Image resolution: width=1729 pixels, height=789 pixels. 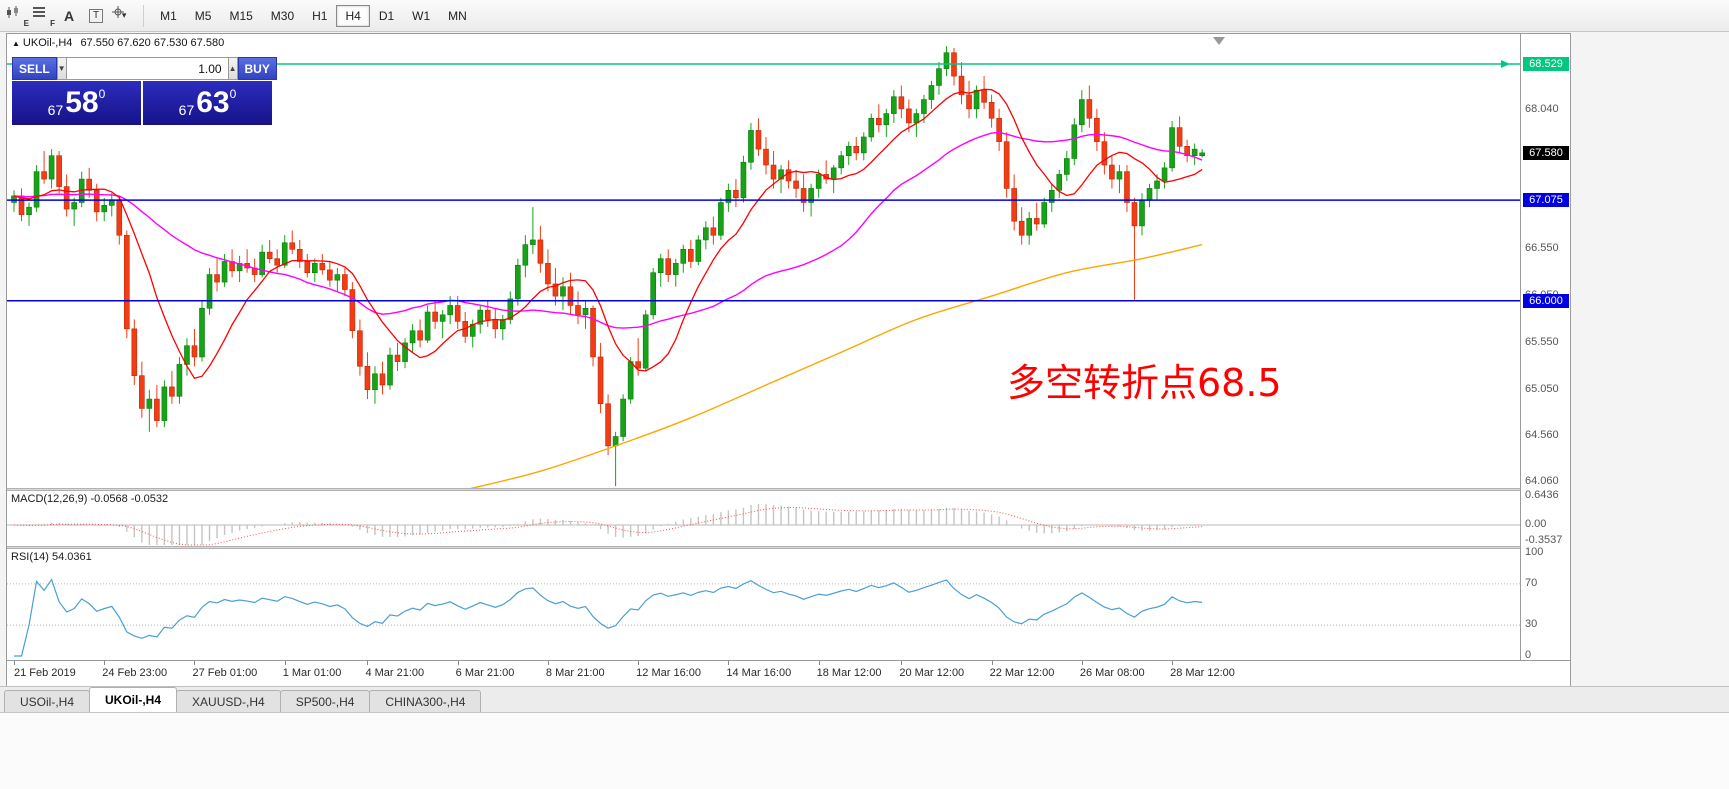 I want to click on rsi-header: RSI(14) 54.0361, so click(x=51, y=557).